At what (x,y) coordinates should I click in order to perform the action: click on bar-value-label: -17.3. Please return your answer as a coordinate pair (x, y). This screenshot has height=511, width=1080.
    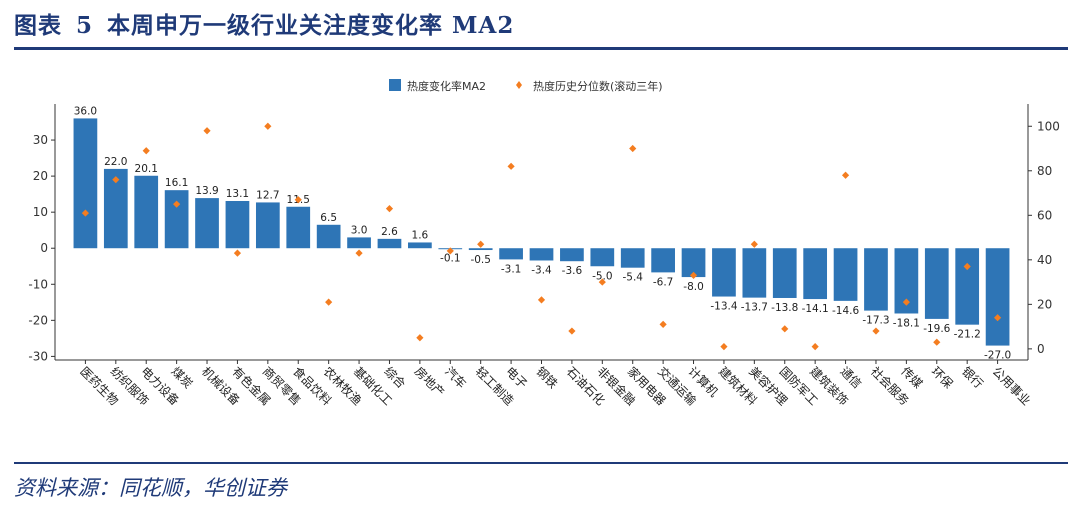
    Looking at the image, I should click on (875, 321).